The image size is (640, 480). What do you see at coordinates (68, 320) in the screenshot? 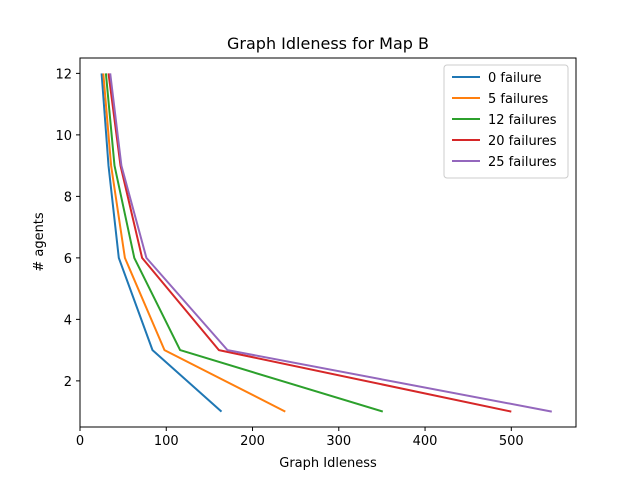
I see `y-tick-label-1: 4` at bounding box center [68, 320].